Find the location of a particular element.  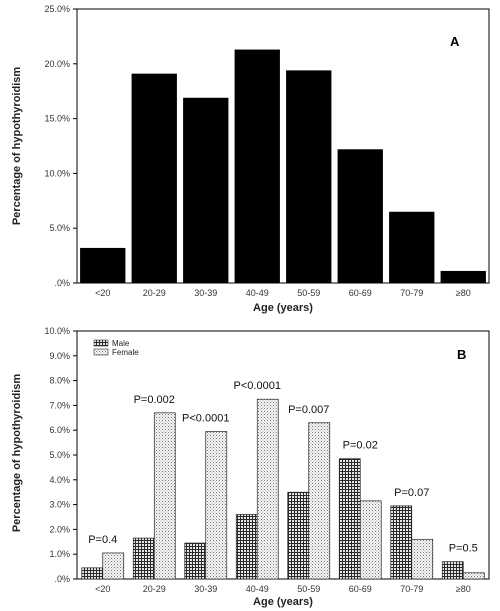

y-tick-label: 6.0% is located at coordinates (59, 430).